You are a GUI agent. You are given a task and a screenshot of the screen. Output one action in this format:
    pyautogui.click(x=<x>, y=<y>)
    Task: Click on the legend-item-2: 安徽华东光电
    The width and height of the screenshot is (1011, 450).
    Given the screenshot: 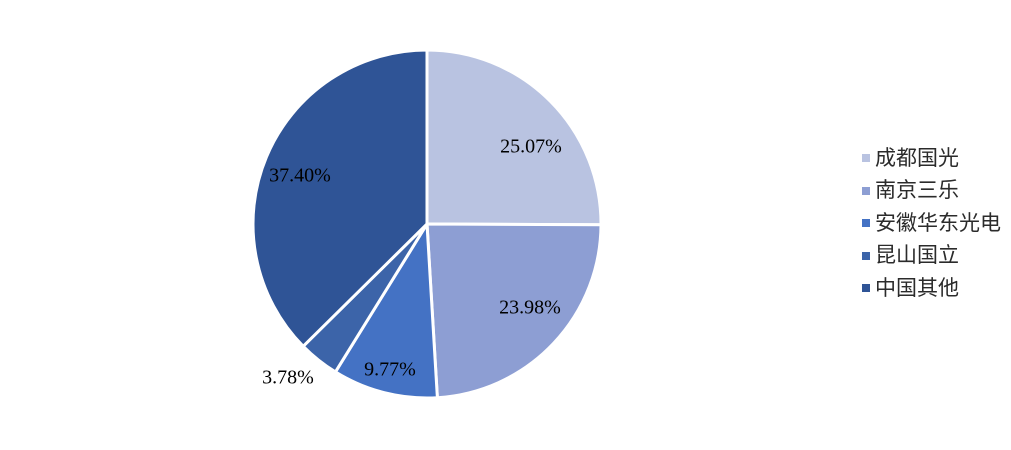 What is the action you would take?
    pyautogui.click(x=931, y=223)
    